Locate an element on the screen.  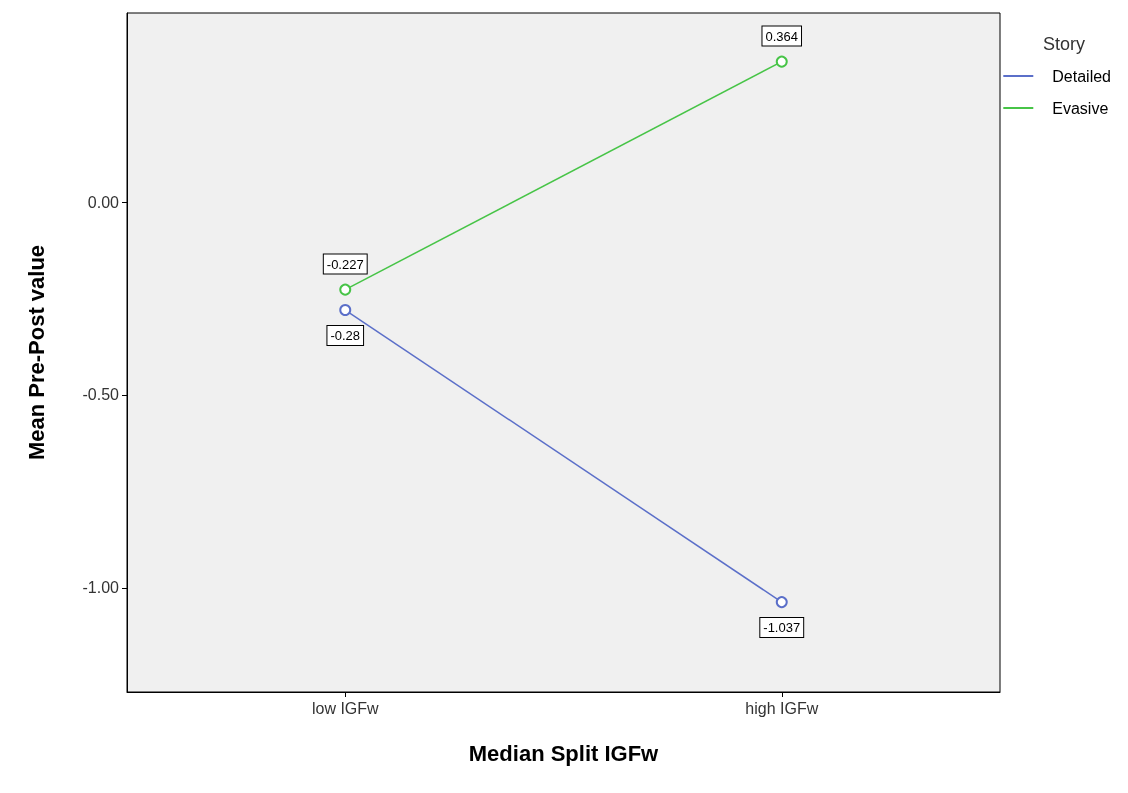
legend-title: Story is located at coordinates (1063, 44).